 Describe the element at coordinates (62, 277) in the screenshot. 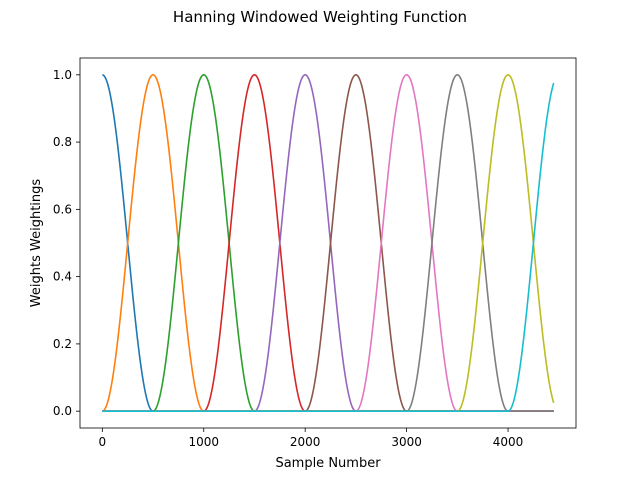

I see `y-tick-label: 0.4` at that location.